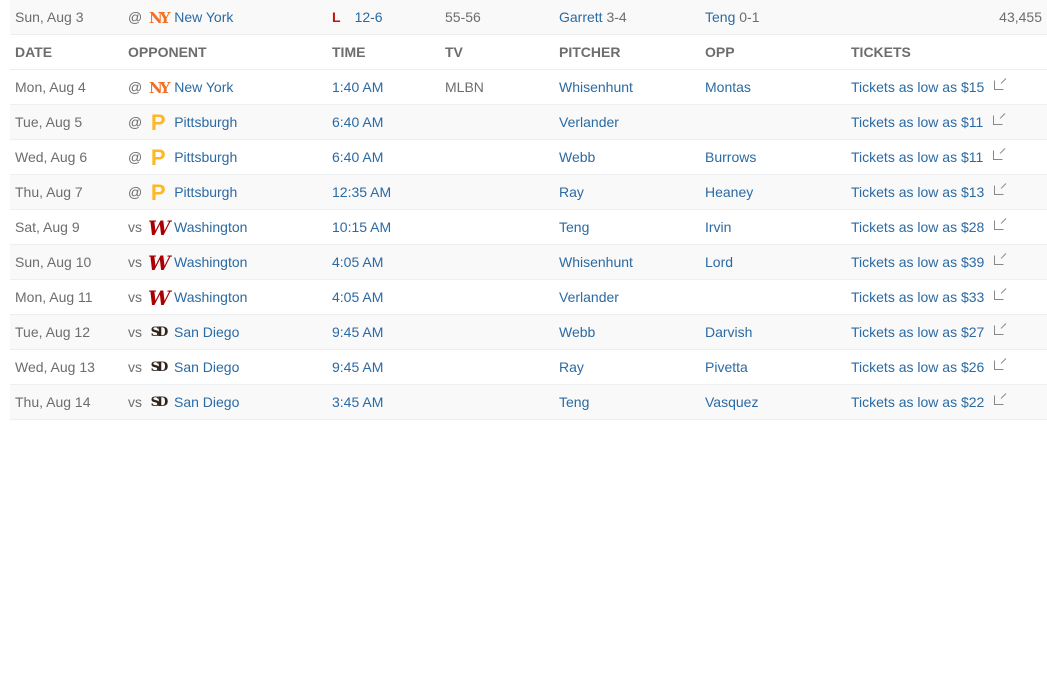  I want to click on opp-pitcher-link: Pivetta, so click(726, 367).